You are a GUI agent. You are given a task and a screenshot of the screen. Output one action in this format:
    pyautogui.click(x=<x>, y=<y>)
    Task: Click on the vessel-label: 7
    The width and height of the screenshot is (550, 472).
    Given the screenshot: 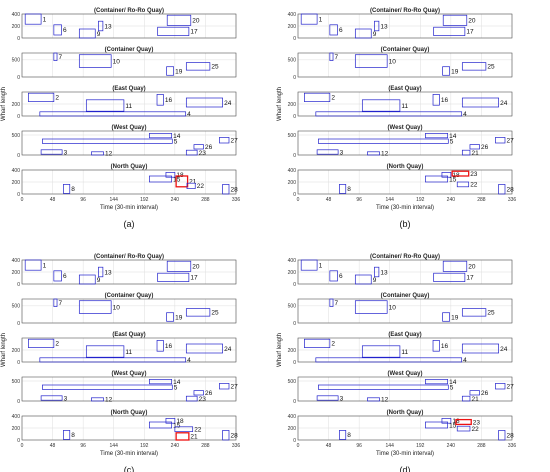 What is the action you would take?
    pyautogui.click(x=61, y=303)
    